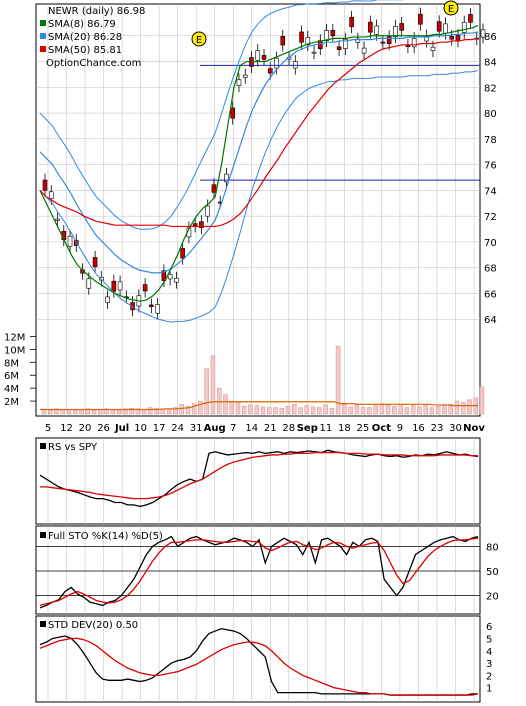  I want to click on rs-legend-swatch, so click(43, 446).